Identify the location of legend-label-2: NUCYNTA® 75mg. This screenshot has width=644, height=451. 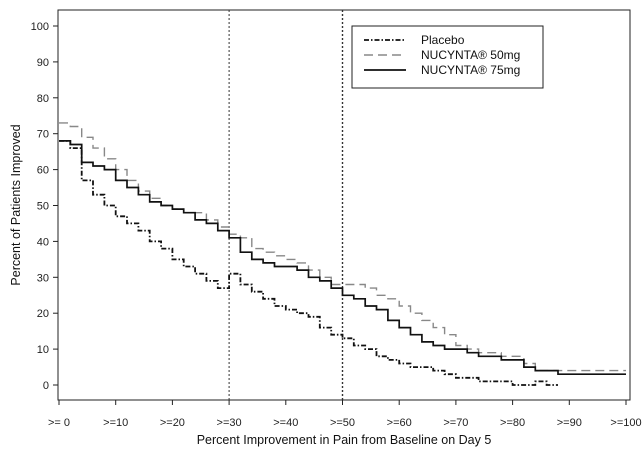
(470, 70).